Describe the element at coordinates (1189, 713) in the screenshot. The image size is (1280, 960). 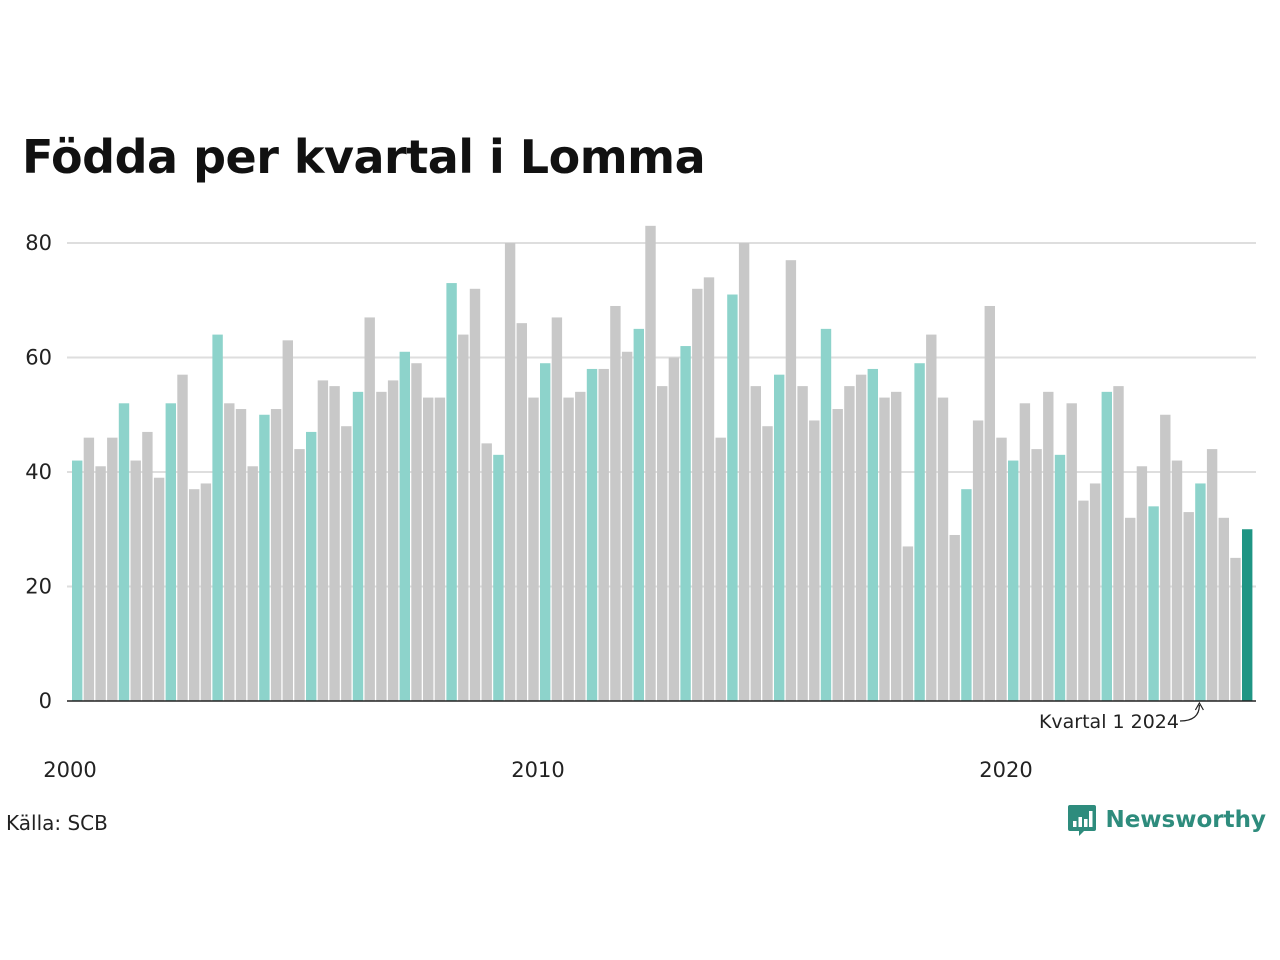
I see `annotation-arrow` at that location.